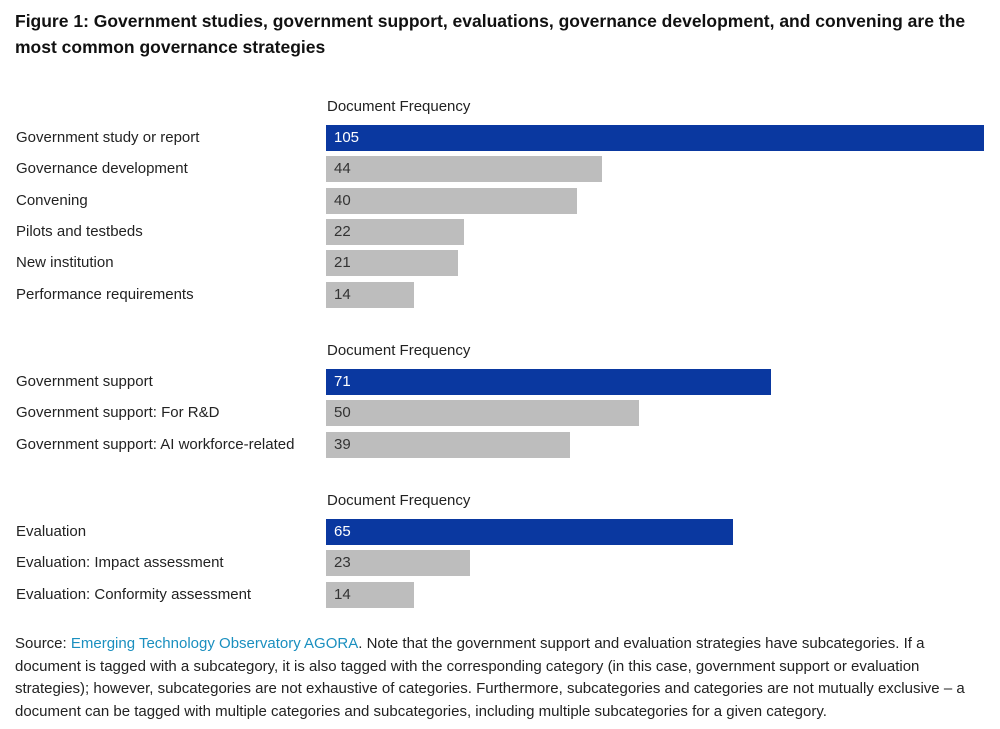  Describe the element at coordinates (342, 413) in the screenshot. I see `bar-value-label: 50` at that location.